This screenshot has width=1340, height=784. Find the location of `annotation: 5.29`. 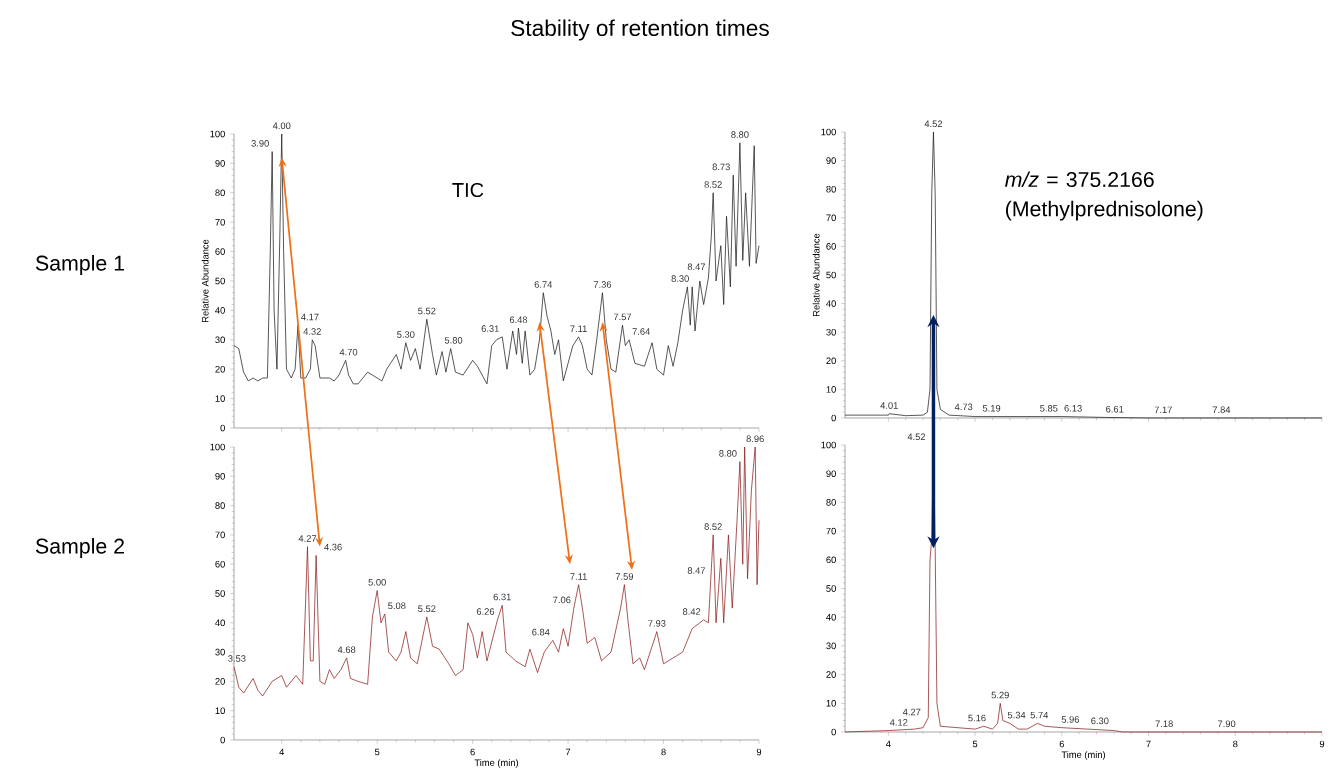

annotation: 5.29 is located at coordinates (1000, 695).